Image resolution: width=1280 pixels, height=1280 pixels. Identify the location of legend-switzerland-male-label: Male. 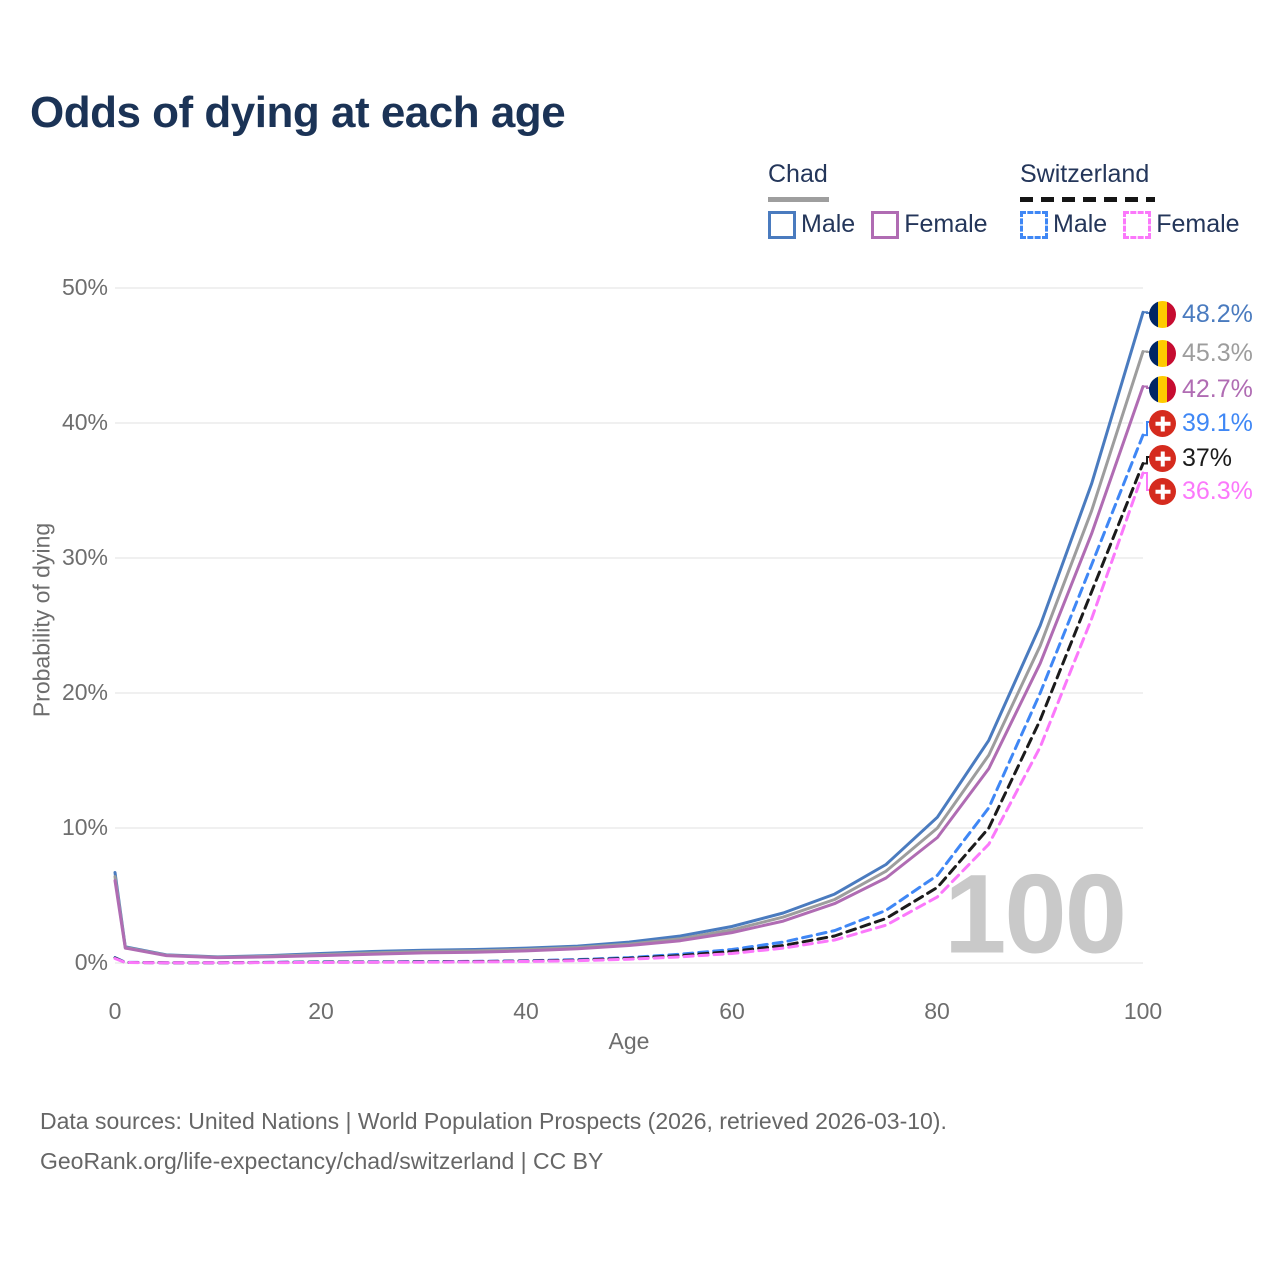
(1080, 224).